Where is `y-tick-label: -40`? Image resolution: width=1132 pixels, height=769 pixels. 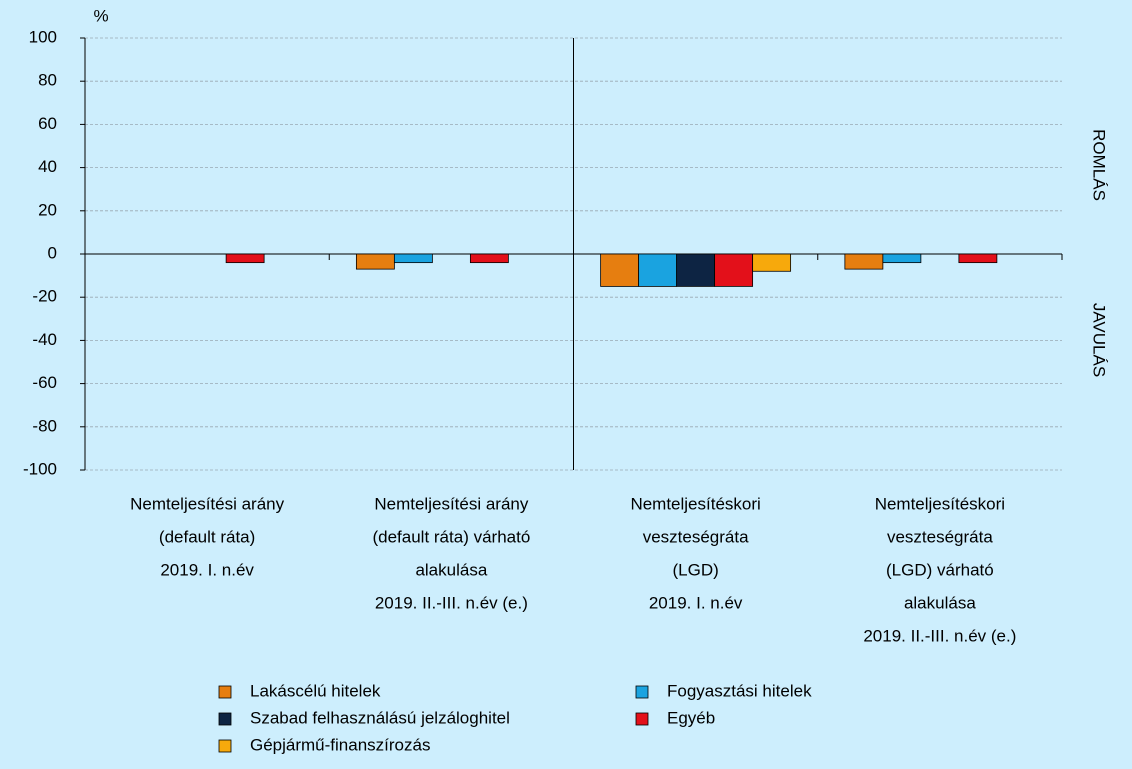
y-tick-label: -40 is located at coordinates (44, 339).